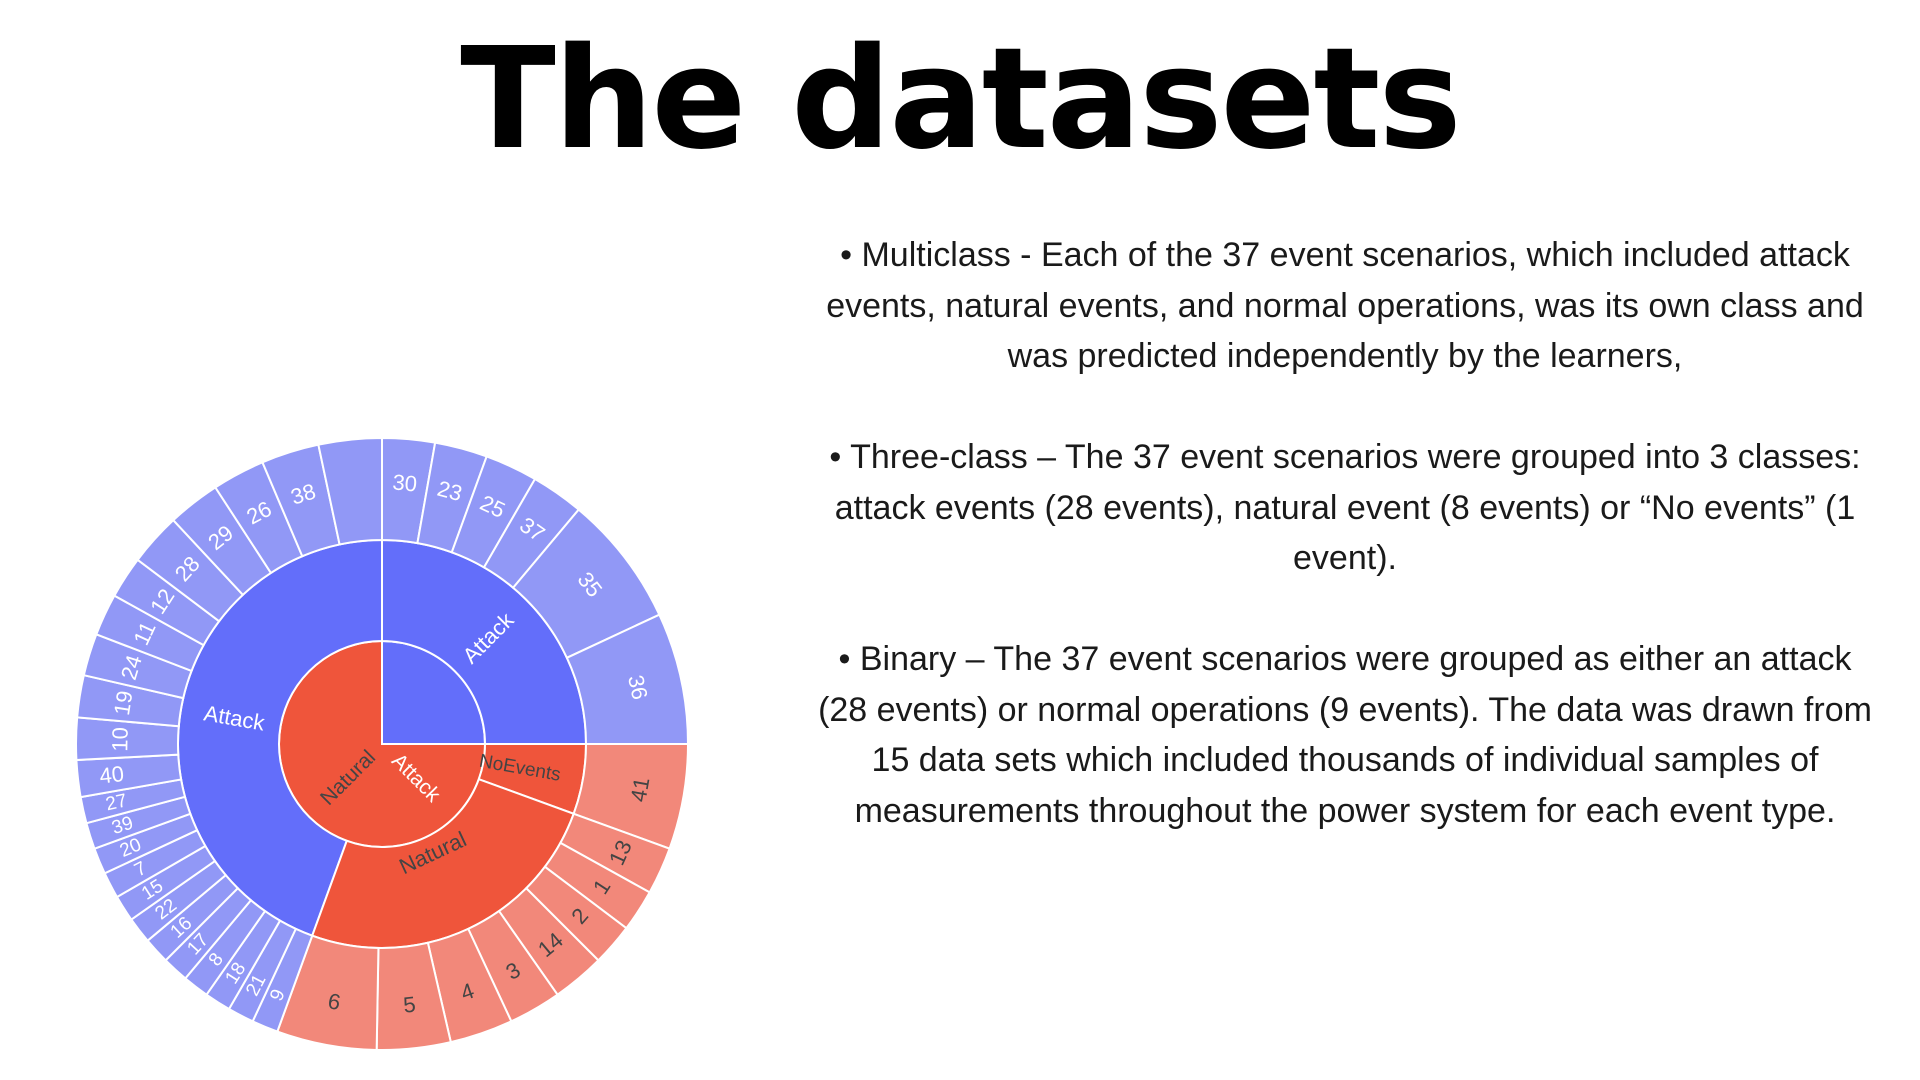 The width and height of the screenshot is (1920, 1080). I want to click on outer-label-10: 10, so click(119, 739).